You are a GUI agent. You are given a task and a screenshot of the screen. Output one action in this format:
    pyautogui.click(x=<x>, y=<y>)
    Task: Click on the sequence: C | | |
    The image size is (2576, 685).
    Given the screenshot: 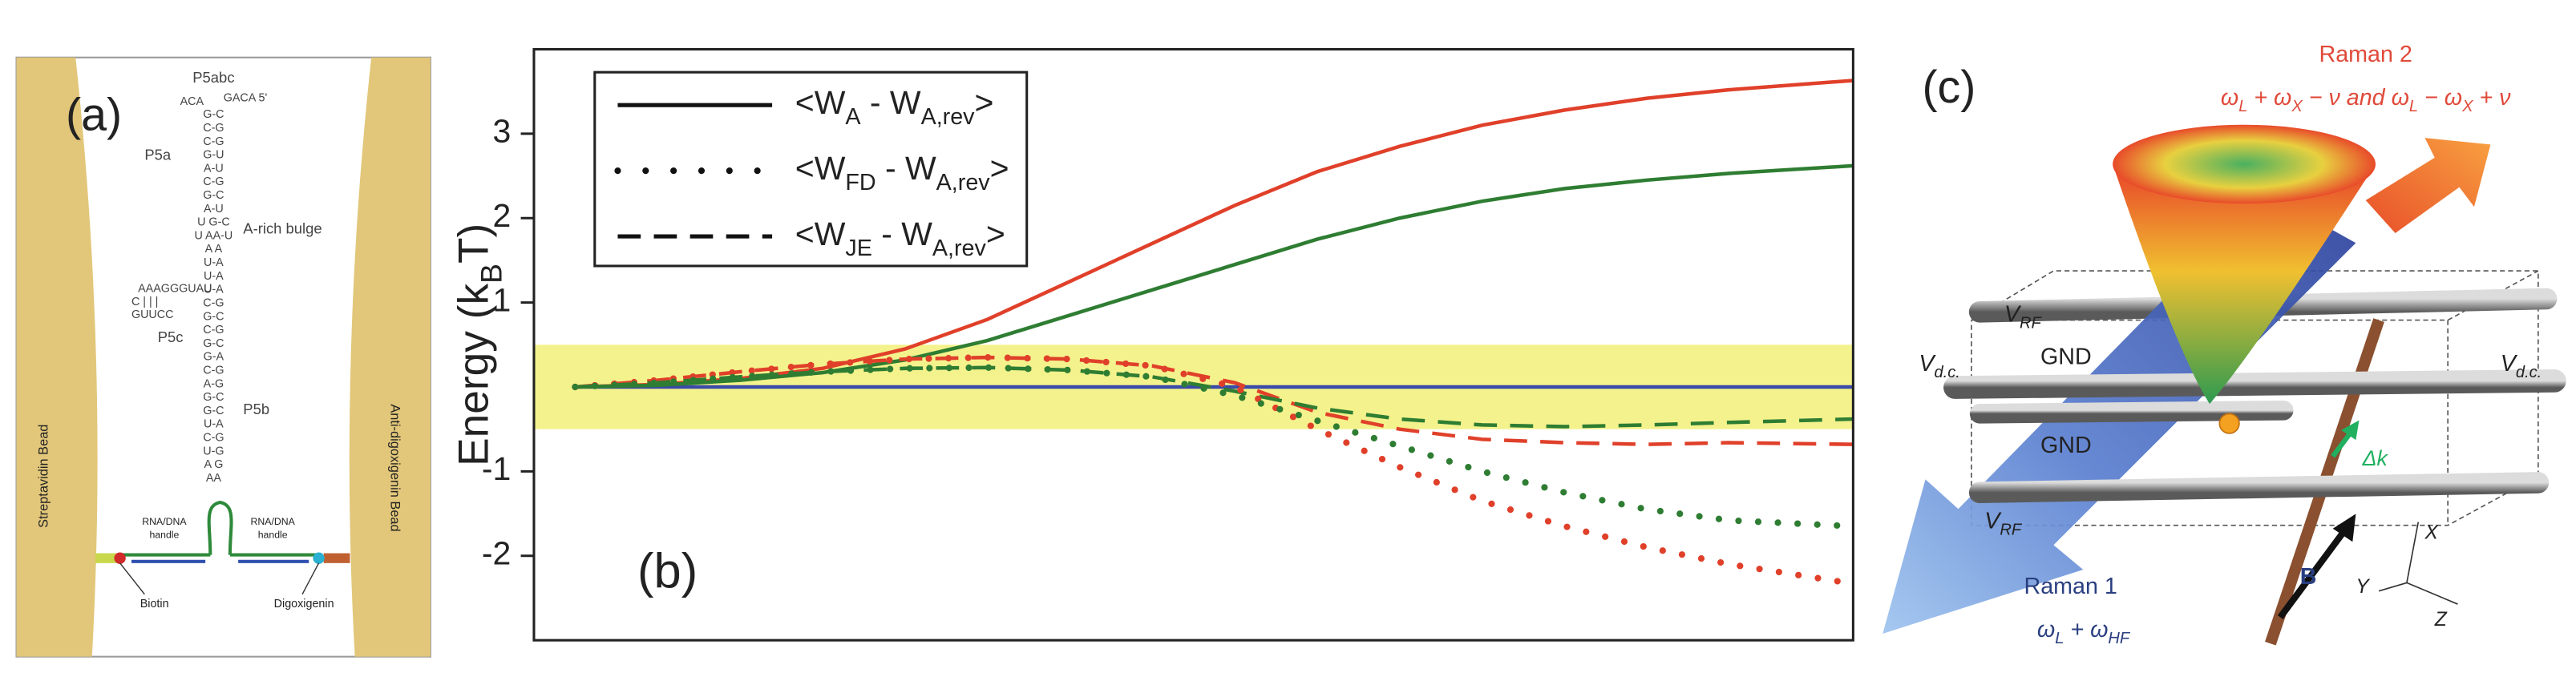 What is the action you would take?
    pyautogui.click(x=144, y=302)
    